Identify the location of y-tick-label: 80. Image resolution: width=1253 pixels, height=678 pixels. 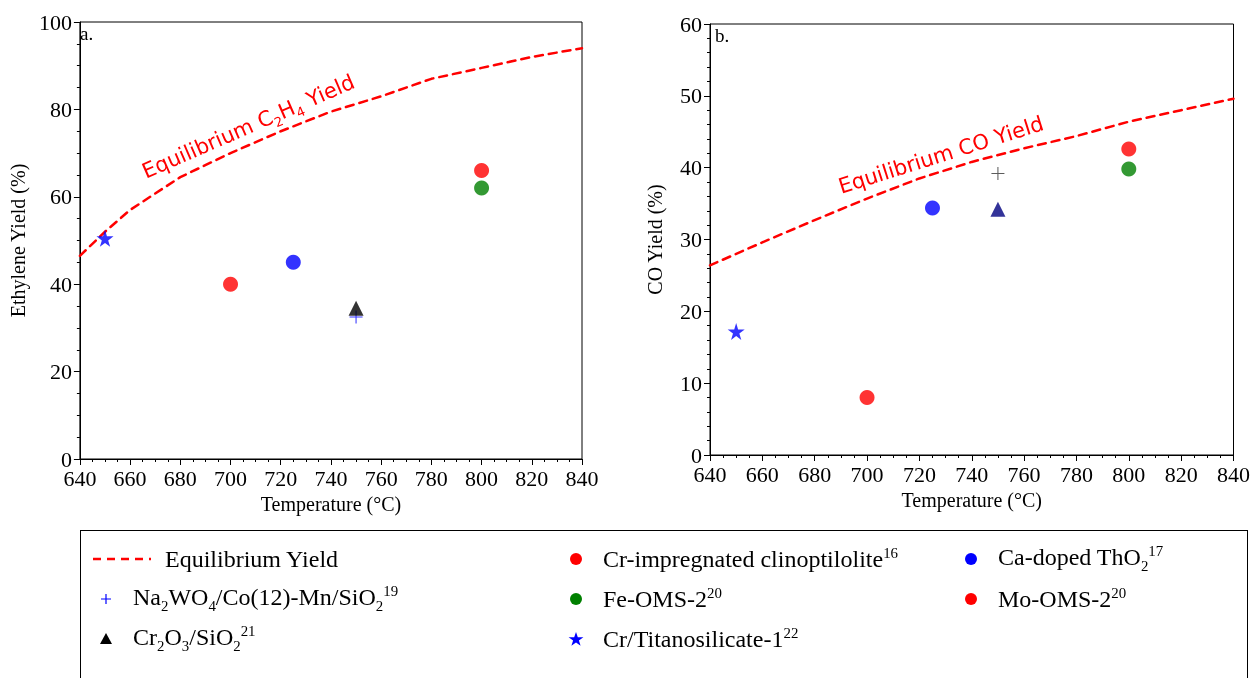
(60, 109).